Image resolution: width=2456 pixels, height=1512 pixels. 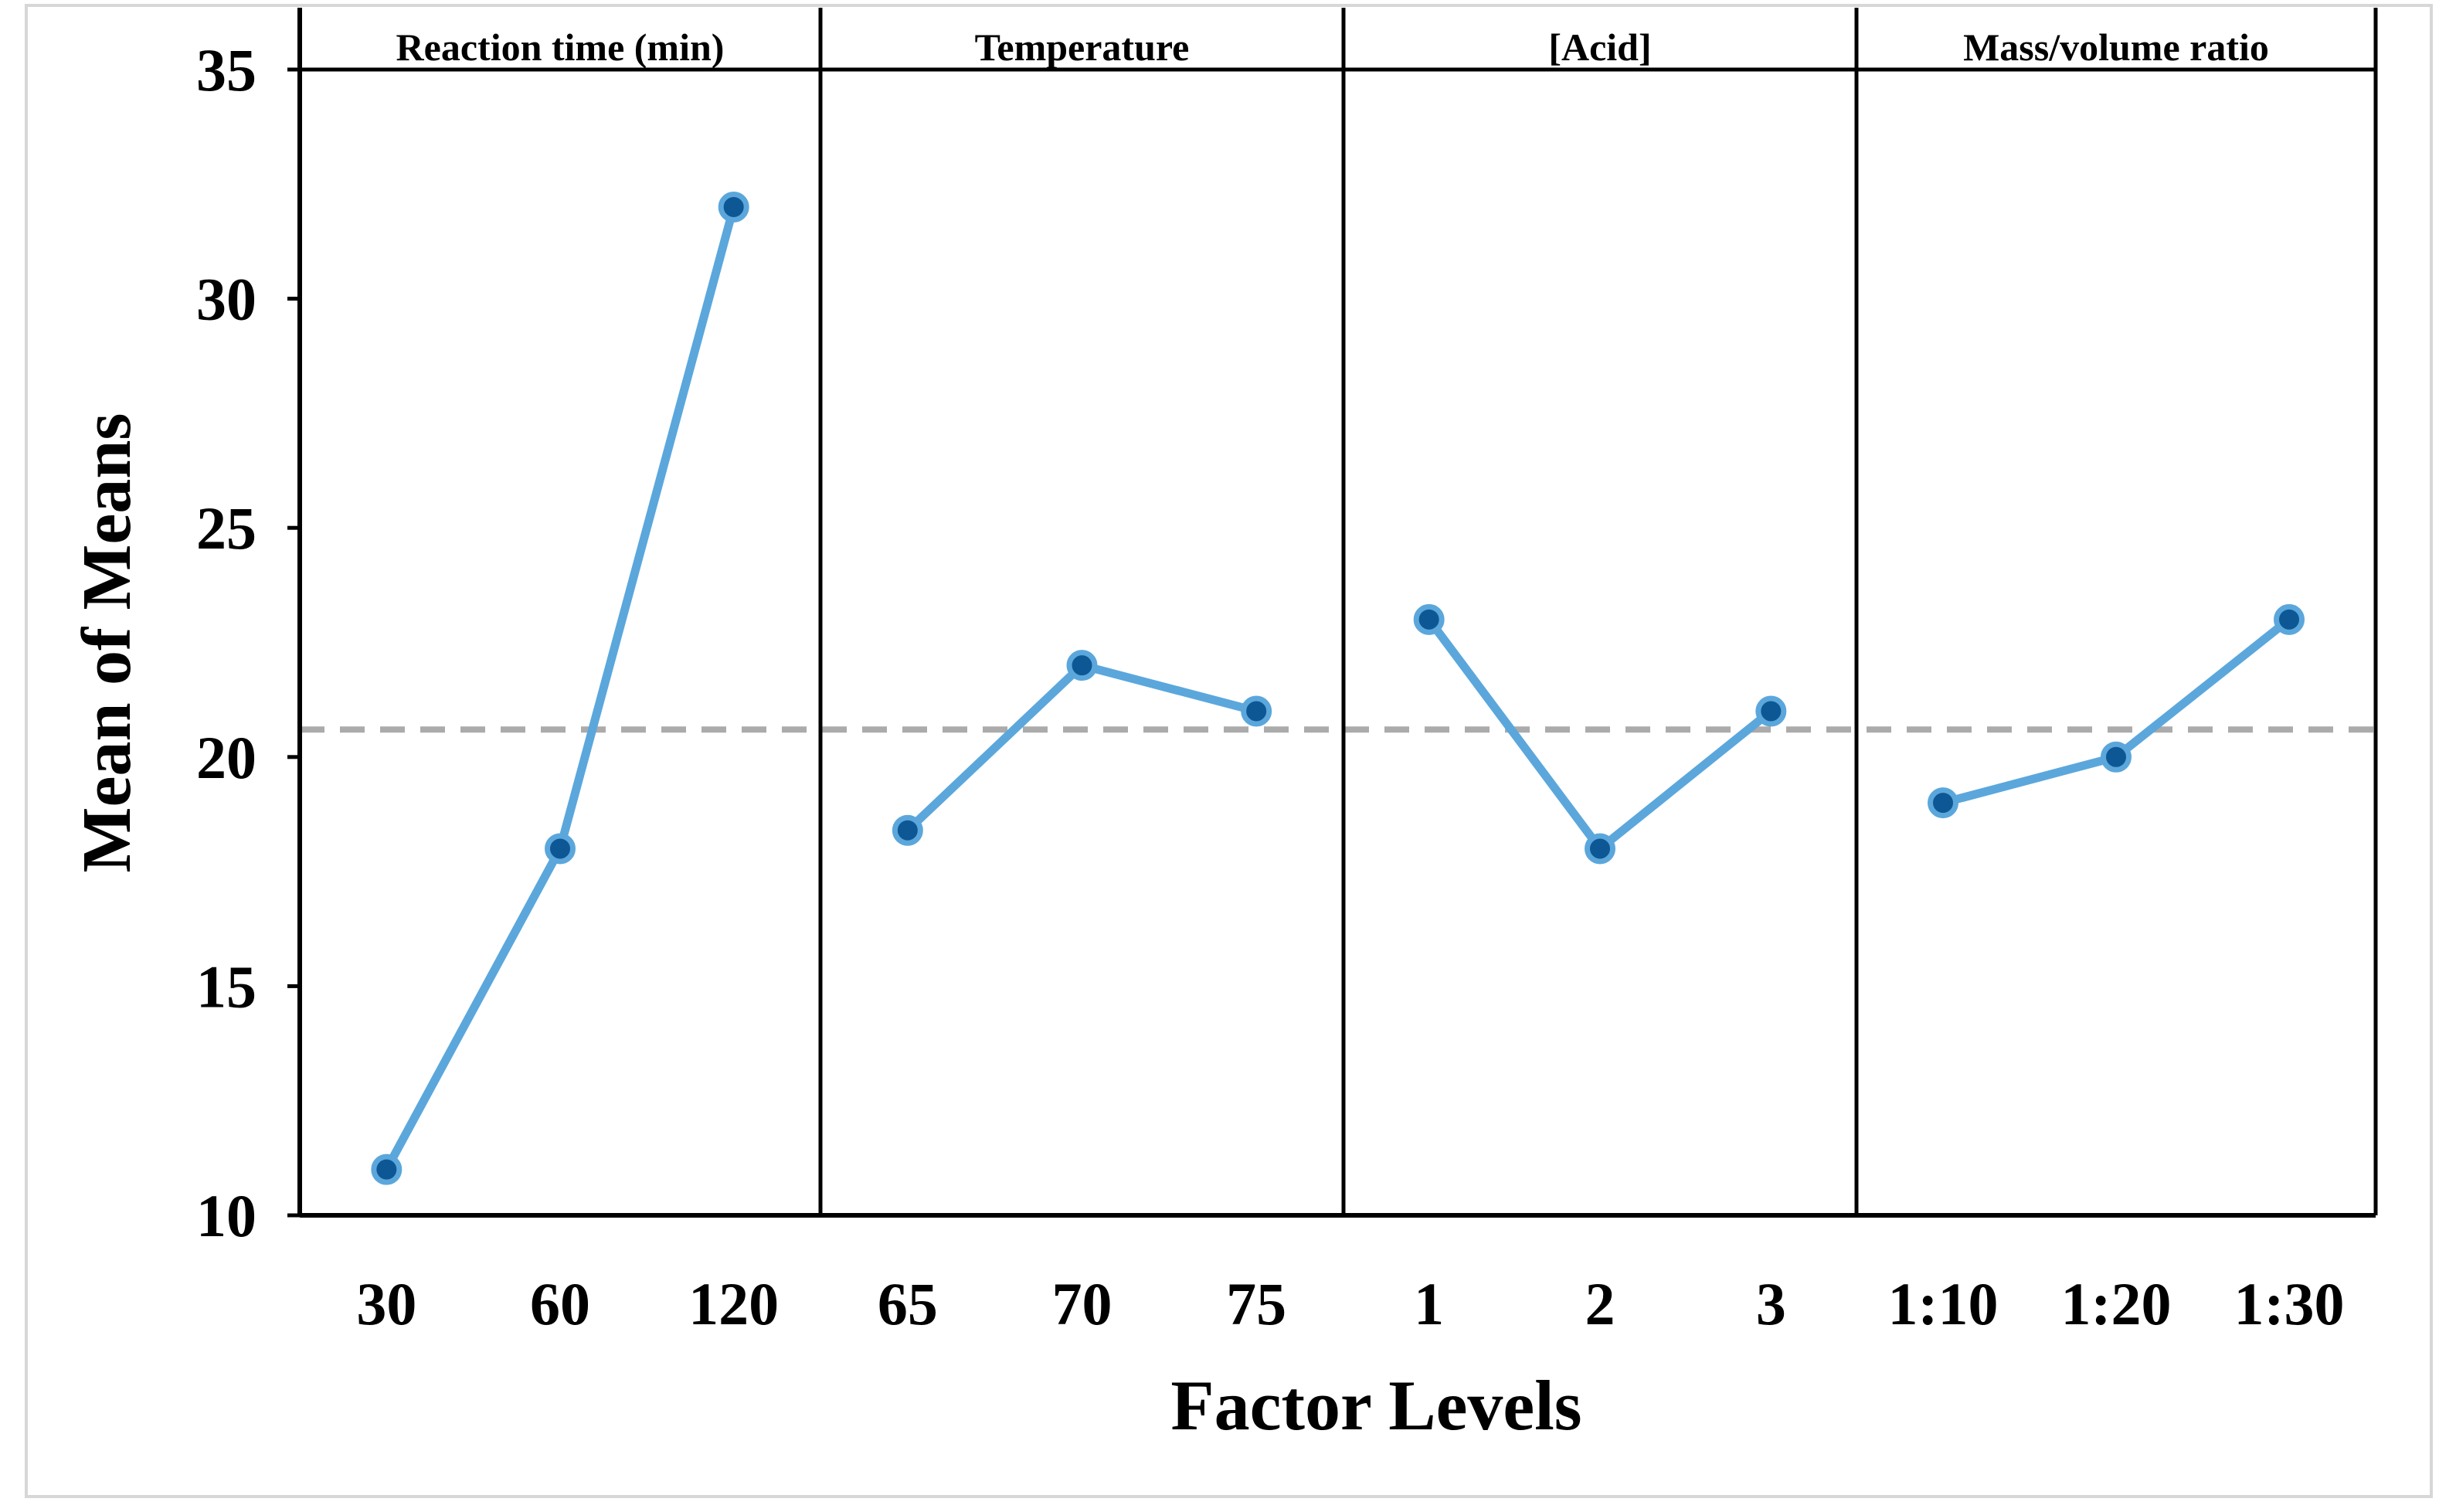 What do you see at coordinates (560, 1303) in the screenshot?
I see `x-tick-label: 60` at bounding box center [560, 1303].